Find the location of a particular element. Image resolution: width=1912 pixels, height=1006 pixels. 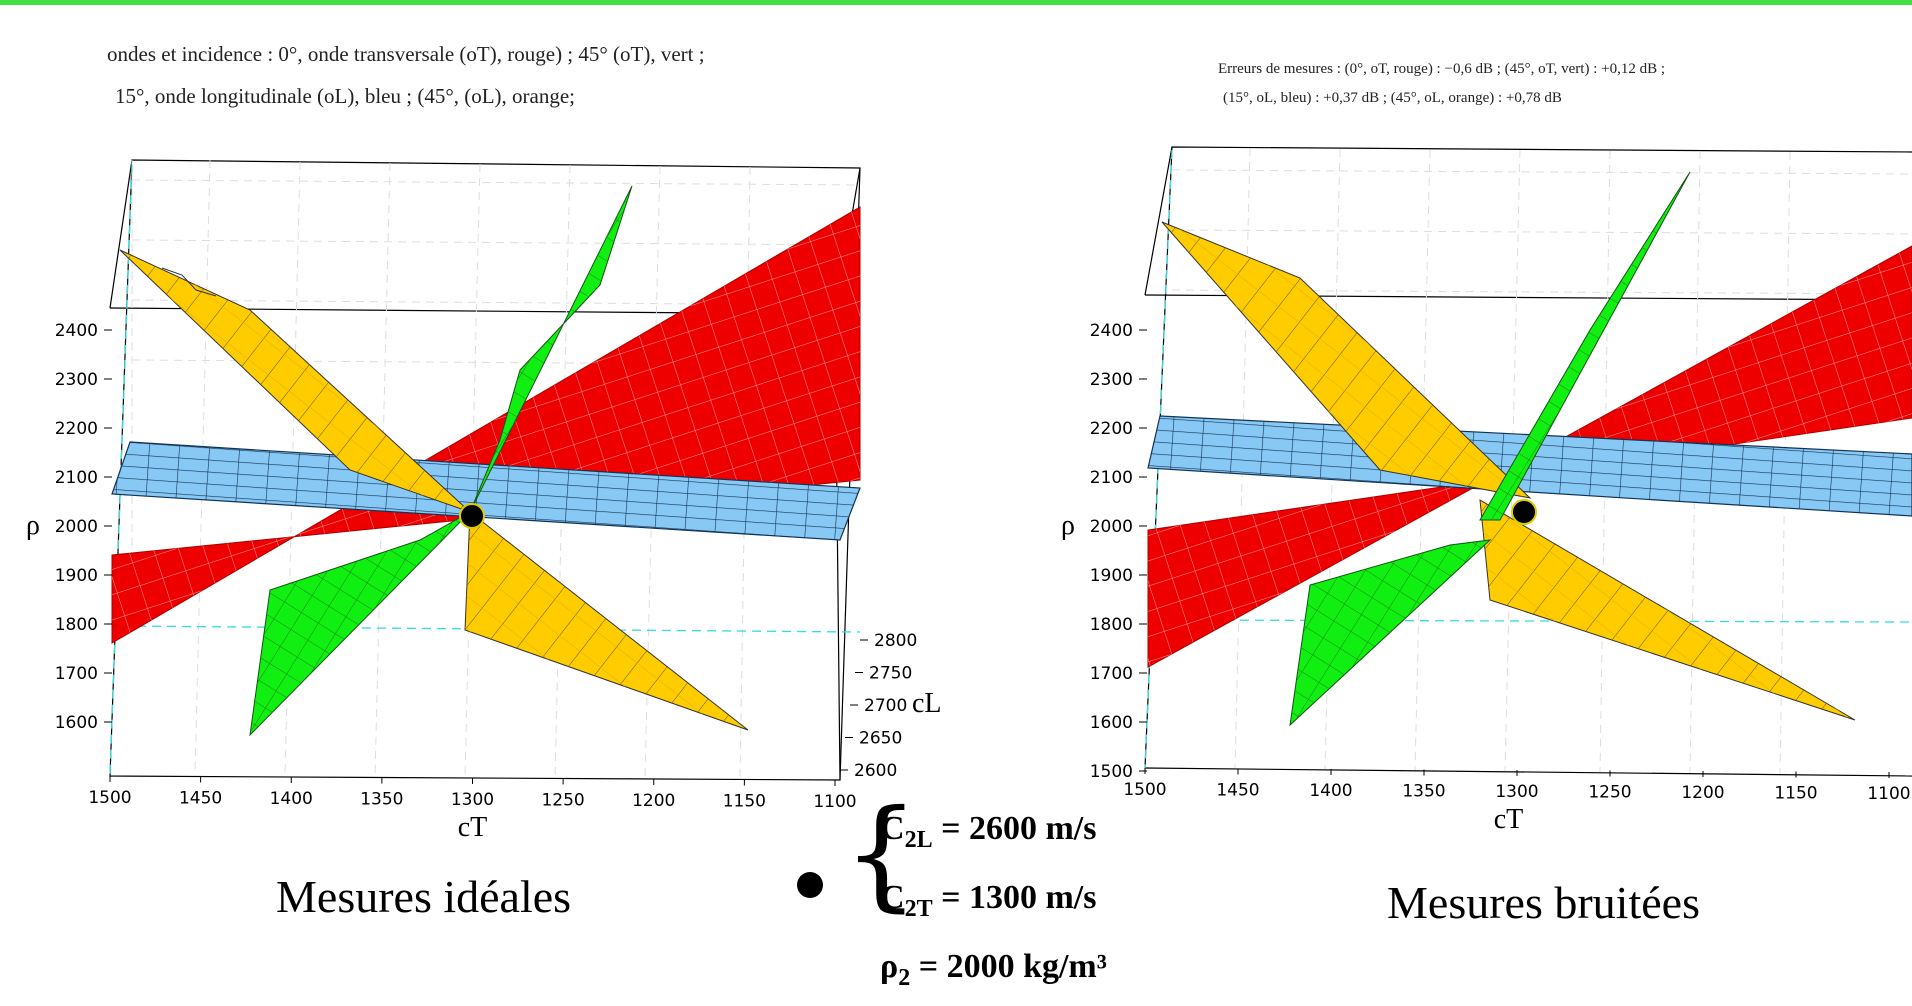

intersection-point-right is located at coordinates (1524, 512).